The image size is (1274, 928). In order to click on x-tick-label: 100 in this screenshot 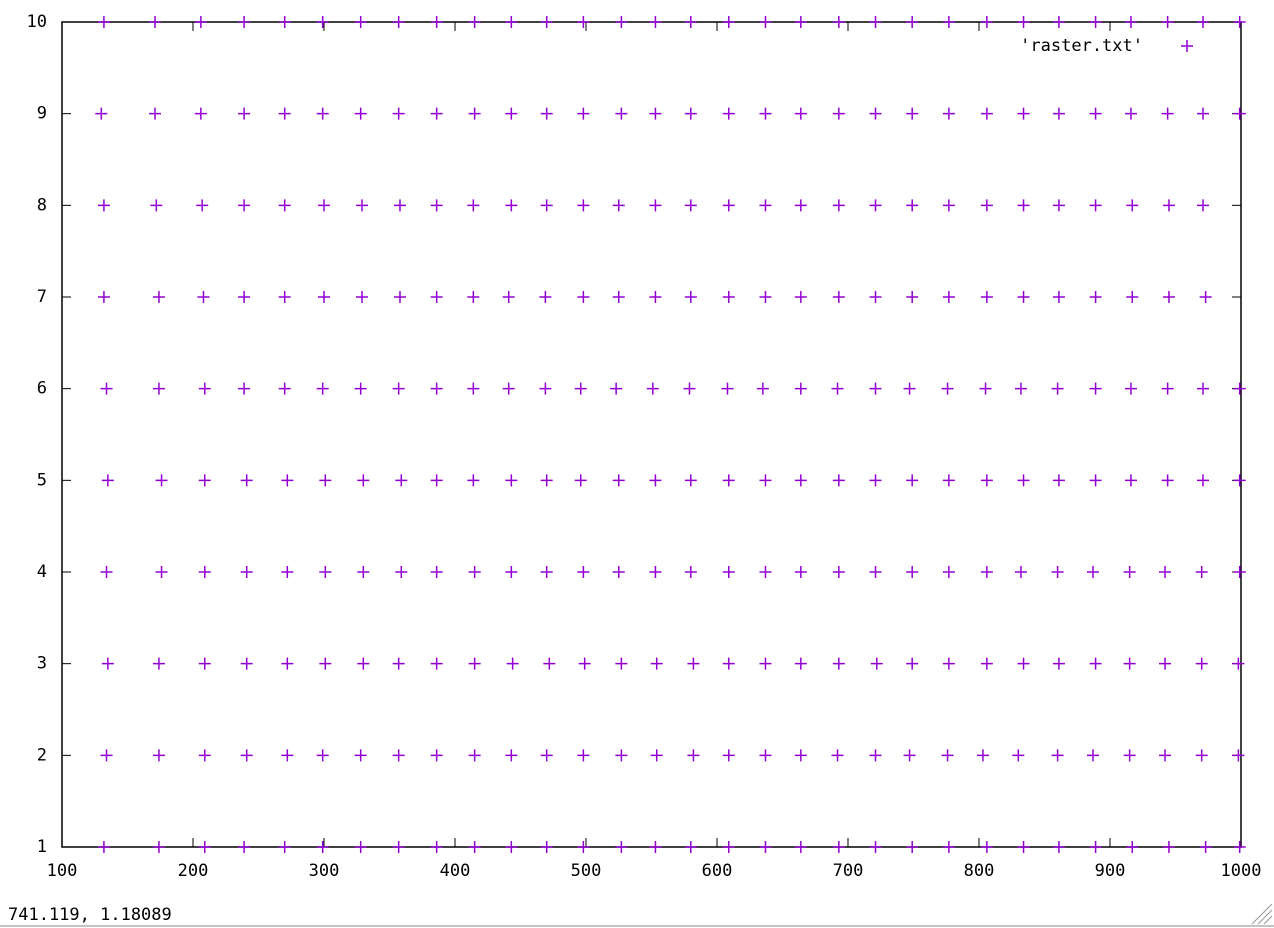, I will do `click(62, 871)`.